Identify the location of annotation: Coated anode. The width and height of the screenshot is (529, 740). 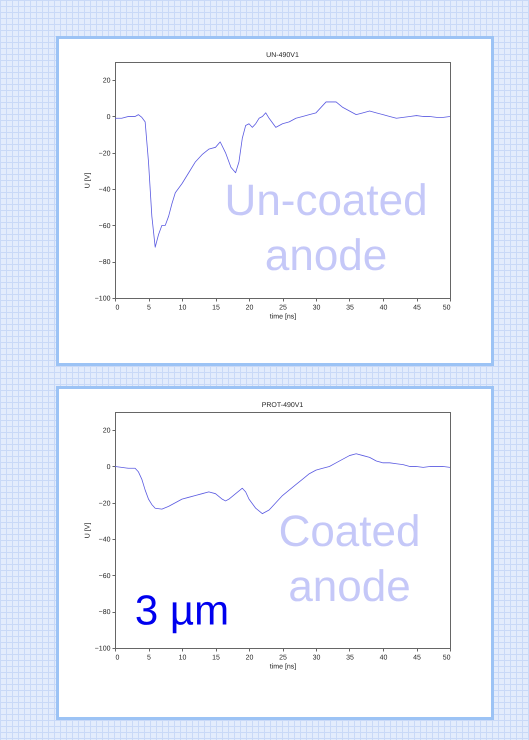
(349, 559).